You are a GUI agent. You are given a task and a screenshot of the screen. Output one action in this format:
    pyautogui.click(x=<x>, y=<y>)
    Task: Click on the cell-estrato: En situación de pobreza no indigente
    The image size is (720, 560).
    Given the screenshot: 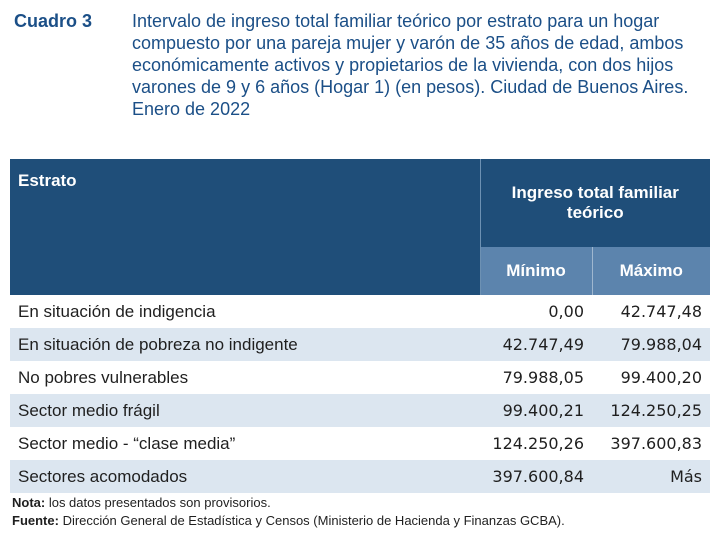 What is the action you would take?
    pyautogui.click(x=245, y=344)
    